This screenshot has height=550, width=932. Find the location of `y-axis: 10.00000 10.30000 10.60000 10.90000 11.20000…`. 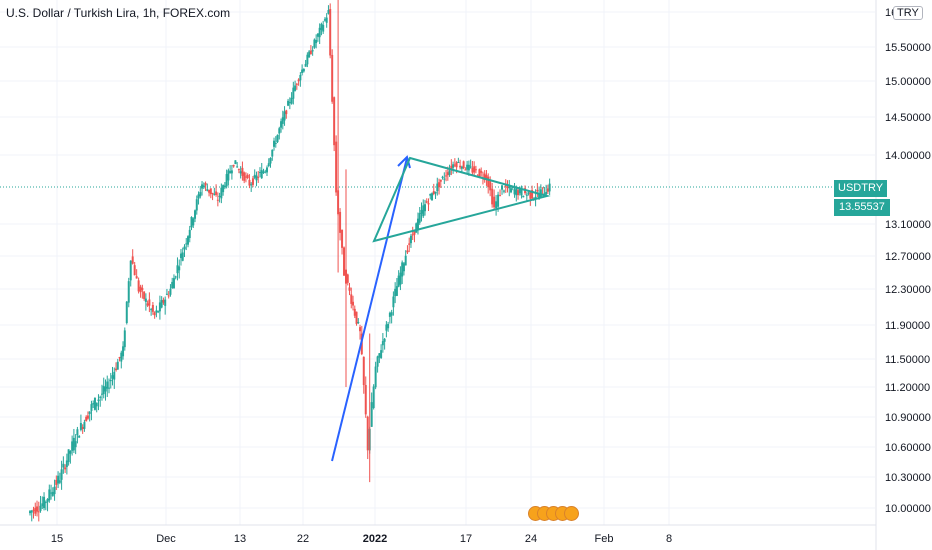

y-axis: 10.00000 10.30000 10.60000 10.90000 11.20000… is located at coordinates (908, 261).